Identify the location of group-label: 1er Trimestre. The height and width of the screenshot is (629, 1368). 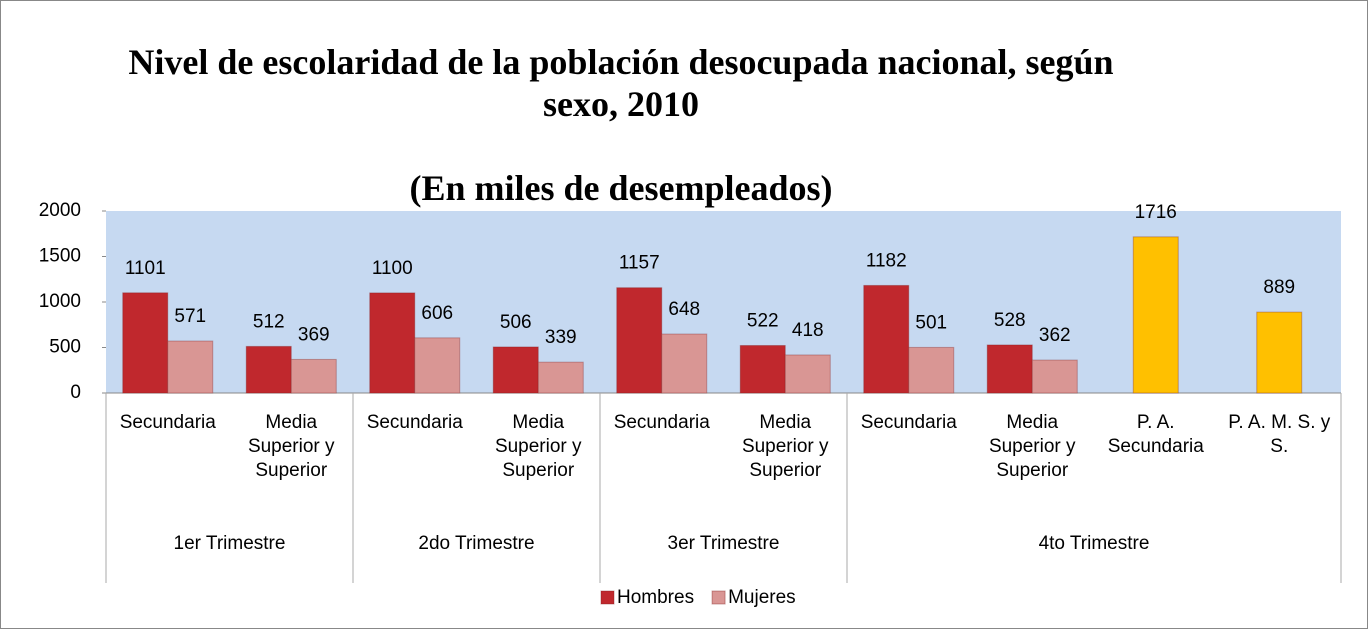
(230, 543).